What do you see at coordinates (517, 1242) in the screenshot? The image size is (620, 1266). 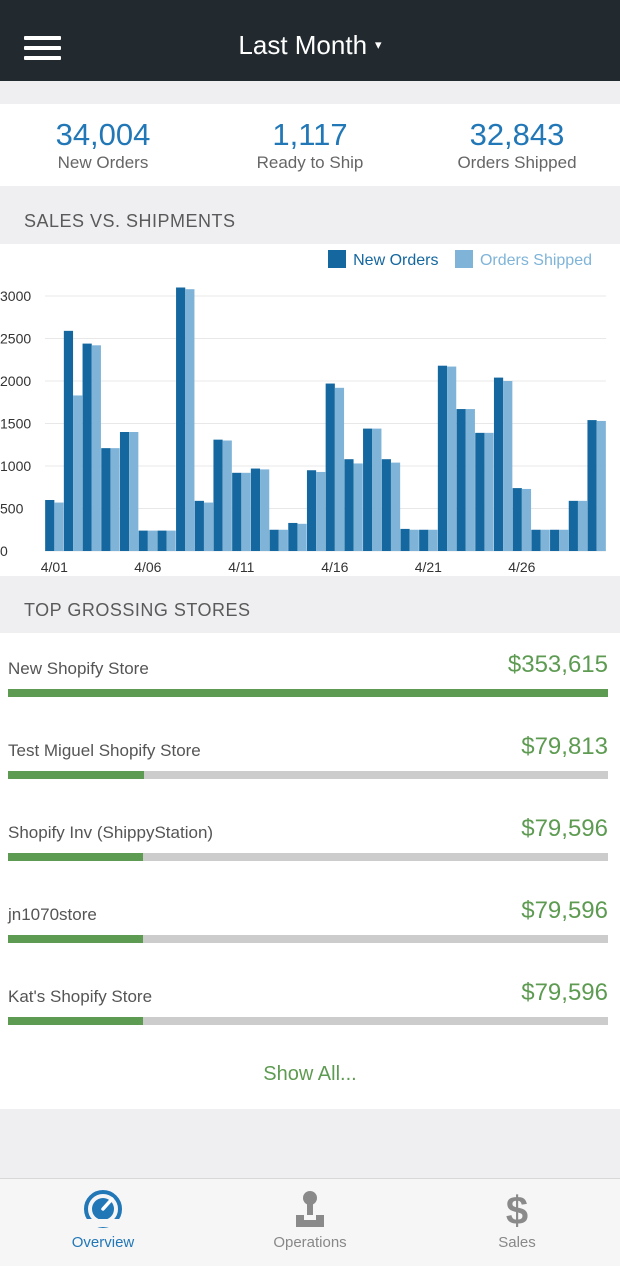 I see `tab-label: Sales` at bounding box center [517, 1242].